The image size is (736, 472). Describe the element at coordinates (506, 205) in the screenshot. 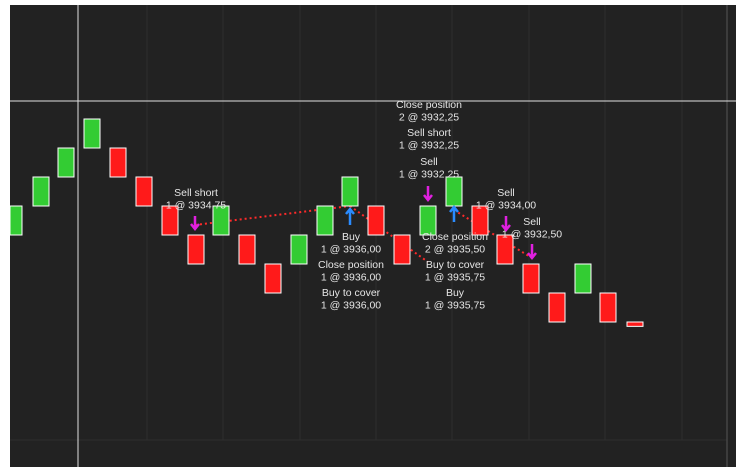

I see `trade-label: 1 @ 3934,00` at that location.